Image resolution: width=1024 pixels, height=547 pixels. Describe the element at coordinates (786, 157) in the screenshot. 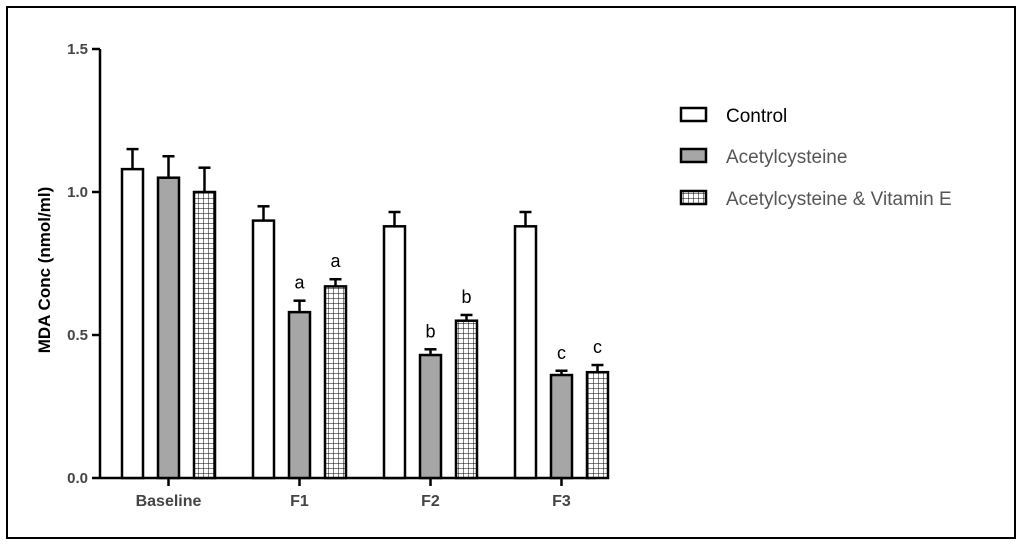

I see `legend-label: Acetylcysteine` at that location.